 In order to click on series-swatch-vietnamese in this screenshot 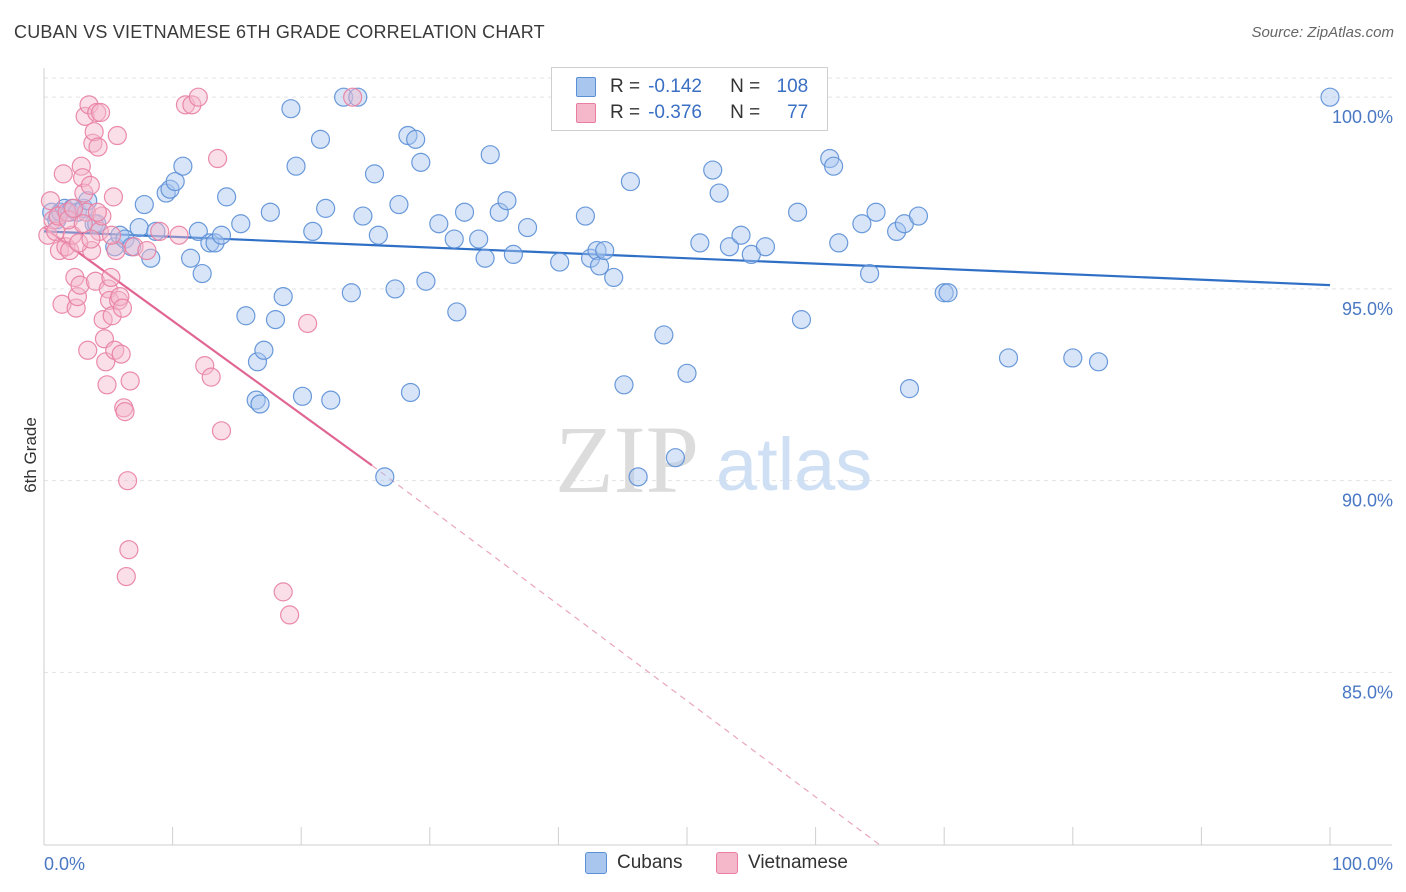, I will do `click(727, 863)`.